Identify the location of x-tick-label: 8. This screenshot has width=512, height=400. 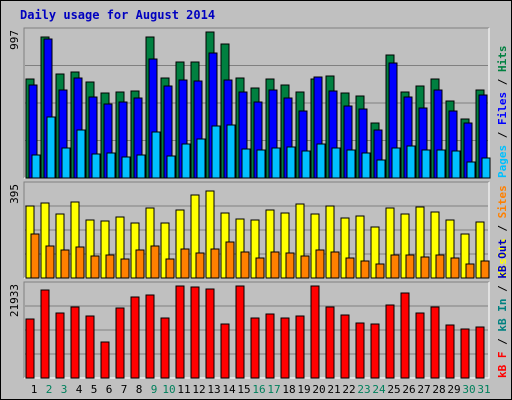
(139, 389).